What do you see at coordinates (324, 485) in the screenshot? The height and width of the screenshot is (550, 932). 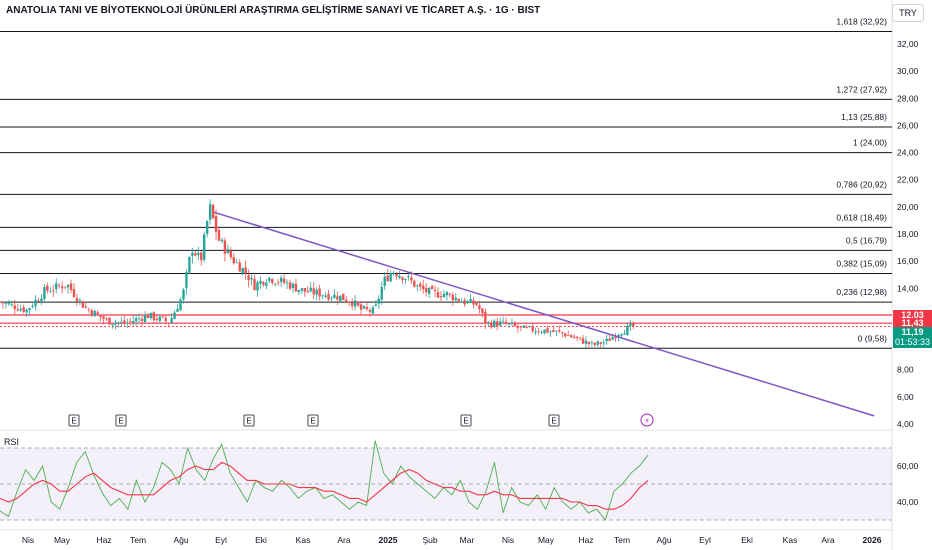 I see `rsi-ma-line` at bounding box center [324, 485].